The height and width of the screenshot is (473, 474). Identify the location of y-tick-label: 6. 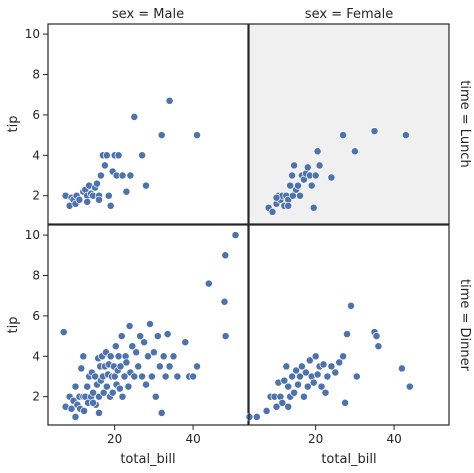
(36, 316).